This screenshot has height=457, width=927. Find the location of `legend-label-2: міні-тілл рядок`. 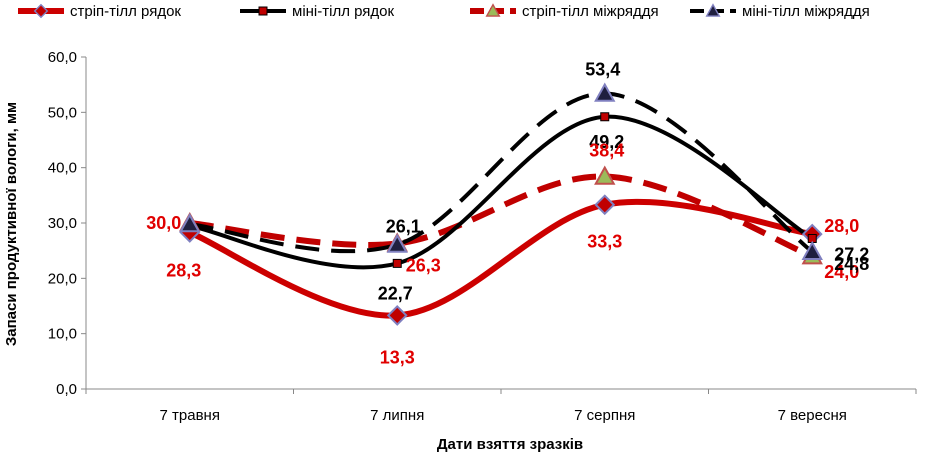

legend-label-2: міні-тілл рядок is located at coordinates (343, 11).